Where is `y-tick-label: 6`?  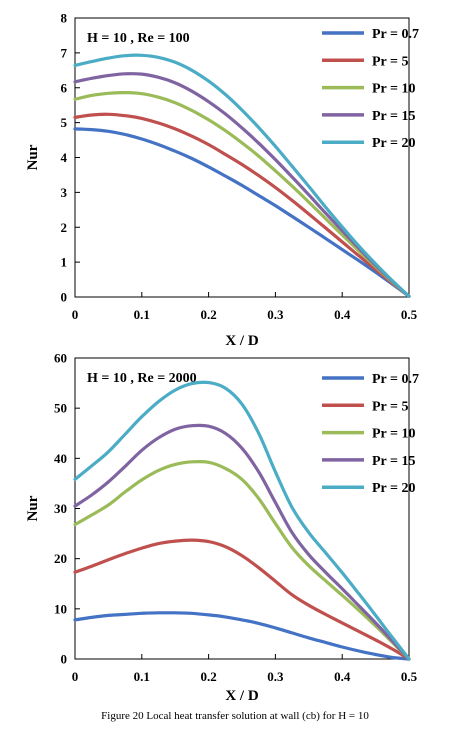
y-tick-label: 6 is located at coordinates (64, 87).